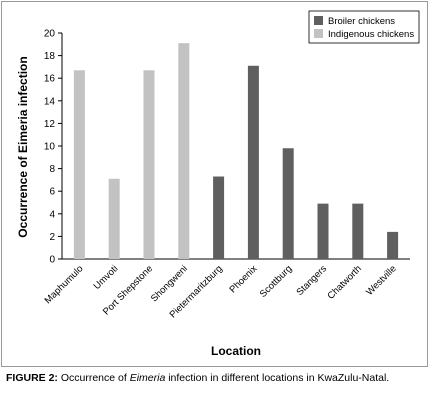  What do you see at coordinates (50, 34) in the screenshot?
I see `y-tick-label: 20` at bounding box center [50, 34].